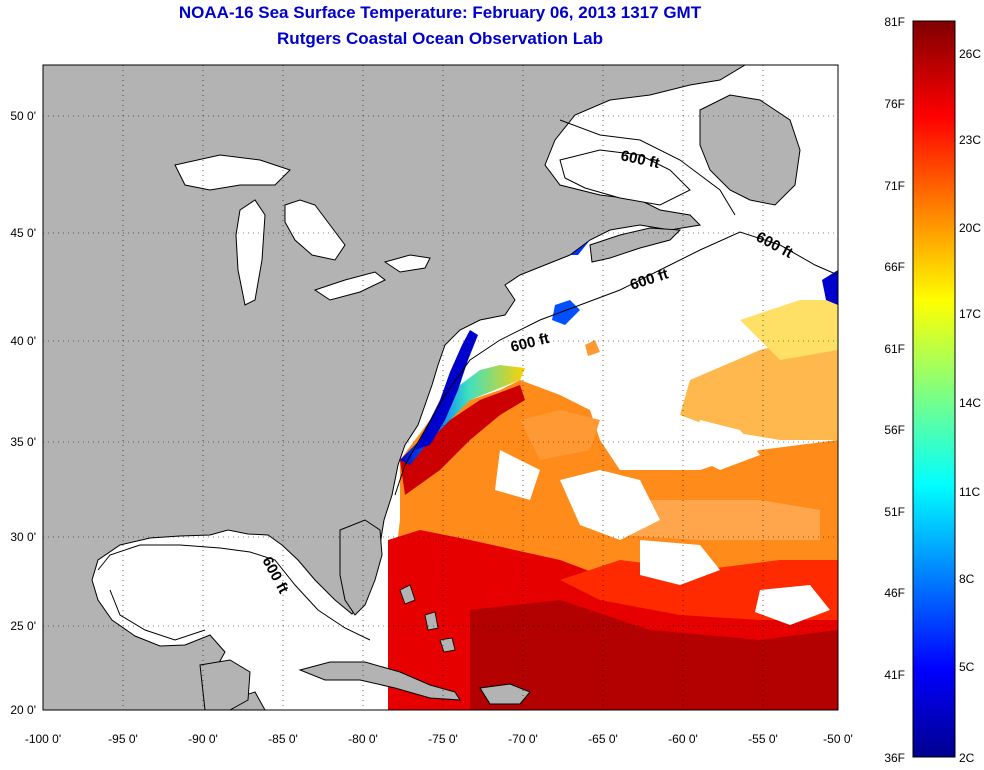  What do you see at coordinates (625, 177) in the screenshot?
I see `gulf-of-st-lawrence` at bounding box center [625, 177].